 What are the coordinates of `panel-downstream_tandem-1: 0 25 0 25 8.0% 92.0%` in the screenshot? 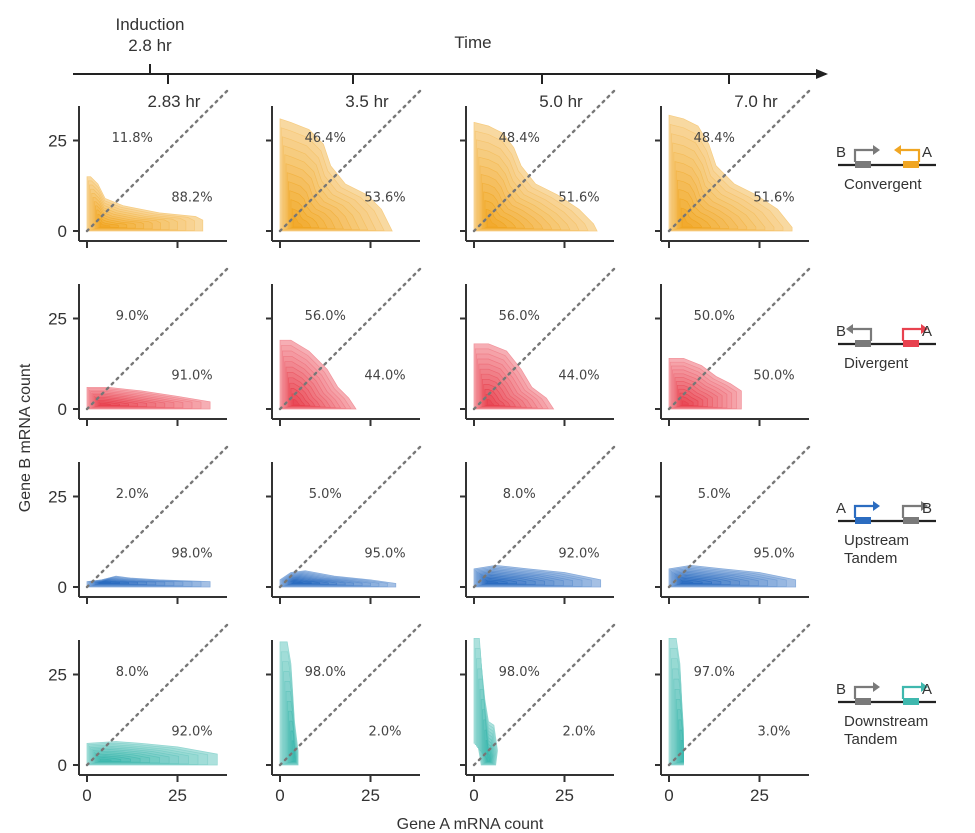 It's located at (139, 713).